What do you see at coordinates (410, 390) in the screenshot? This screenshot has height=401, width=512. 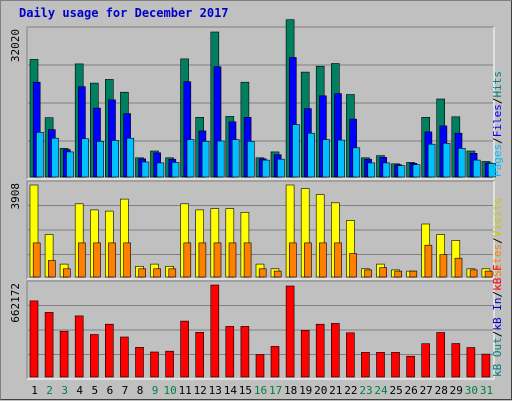 I see `x-tick-day-26: 26` at bounding box center [410, 390].